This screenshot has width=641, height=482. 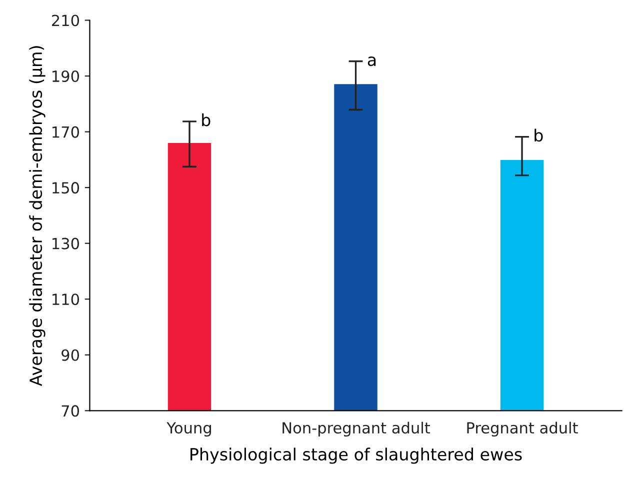 What do you see at coordinates (71, 355) in the screenshot?
I see `y-tick-label: 90` at bounding box center [71, 355].